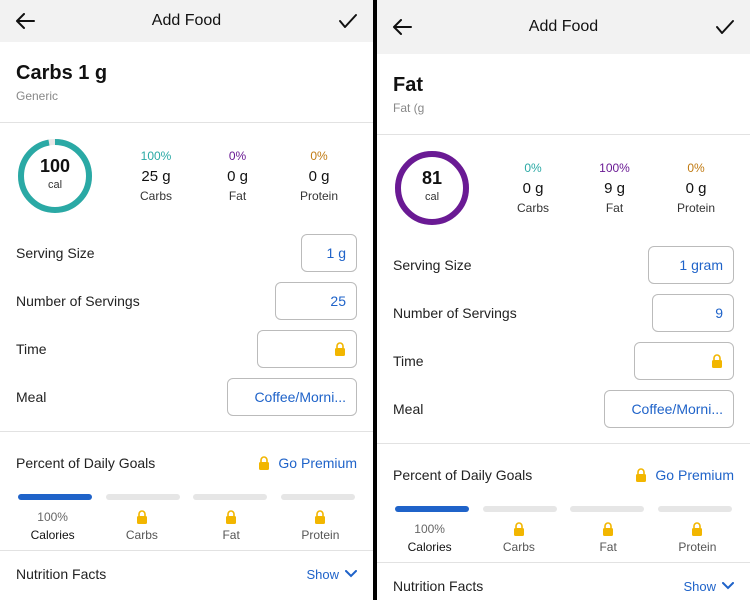 This screenshot has height=600, width=750. I want to click on servings-field: 25, so click(316, 301).